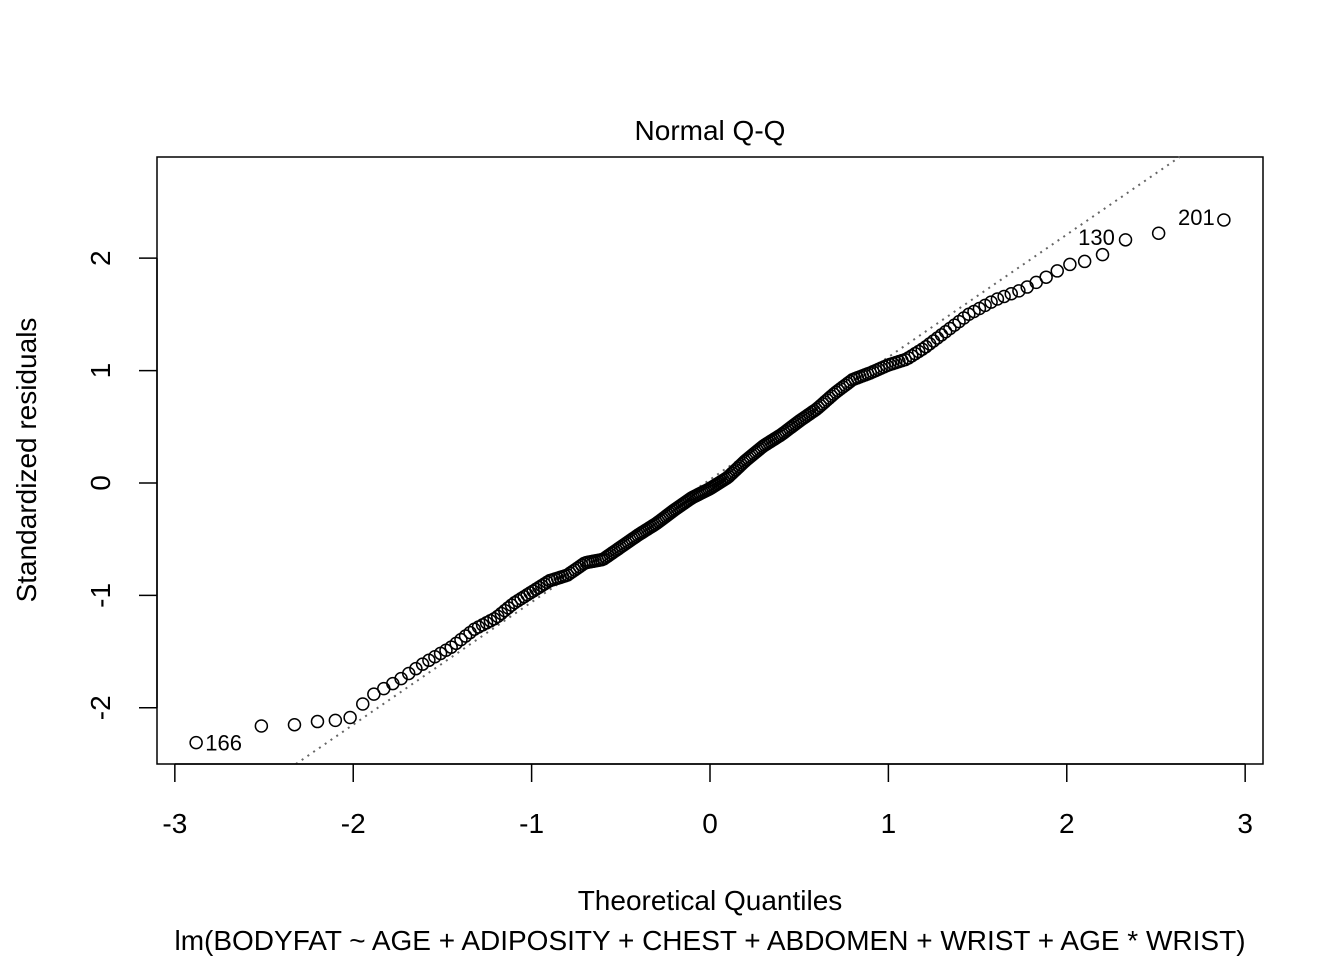  Describe the element at coordinates (100, 595) in the screenshot. I see `y-tick-label: -1` at that location.